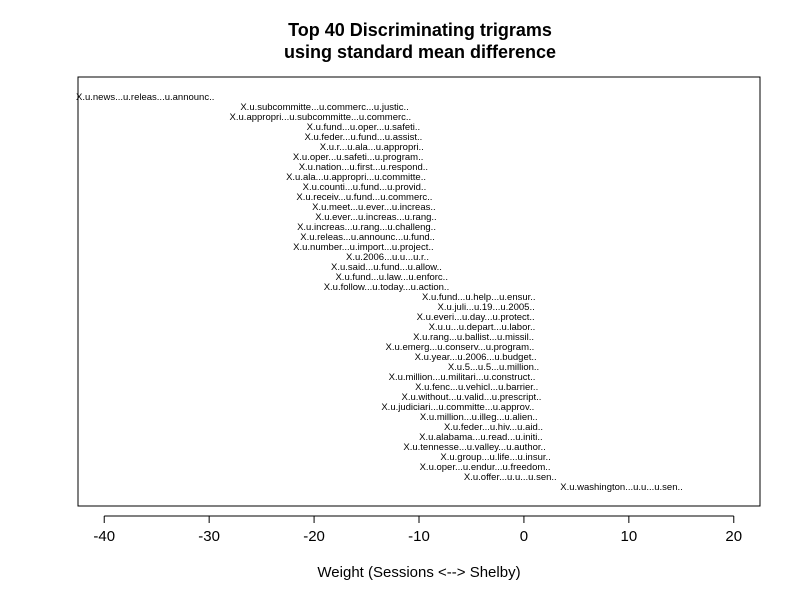  What do you see at coordinates (364, 137) in the screenshot?
I see `point-label: X.u.feder...u.fund...u.assist..` at bounding box center [364, 137].